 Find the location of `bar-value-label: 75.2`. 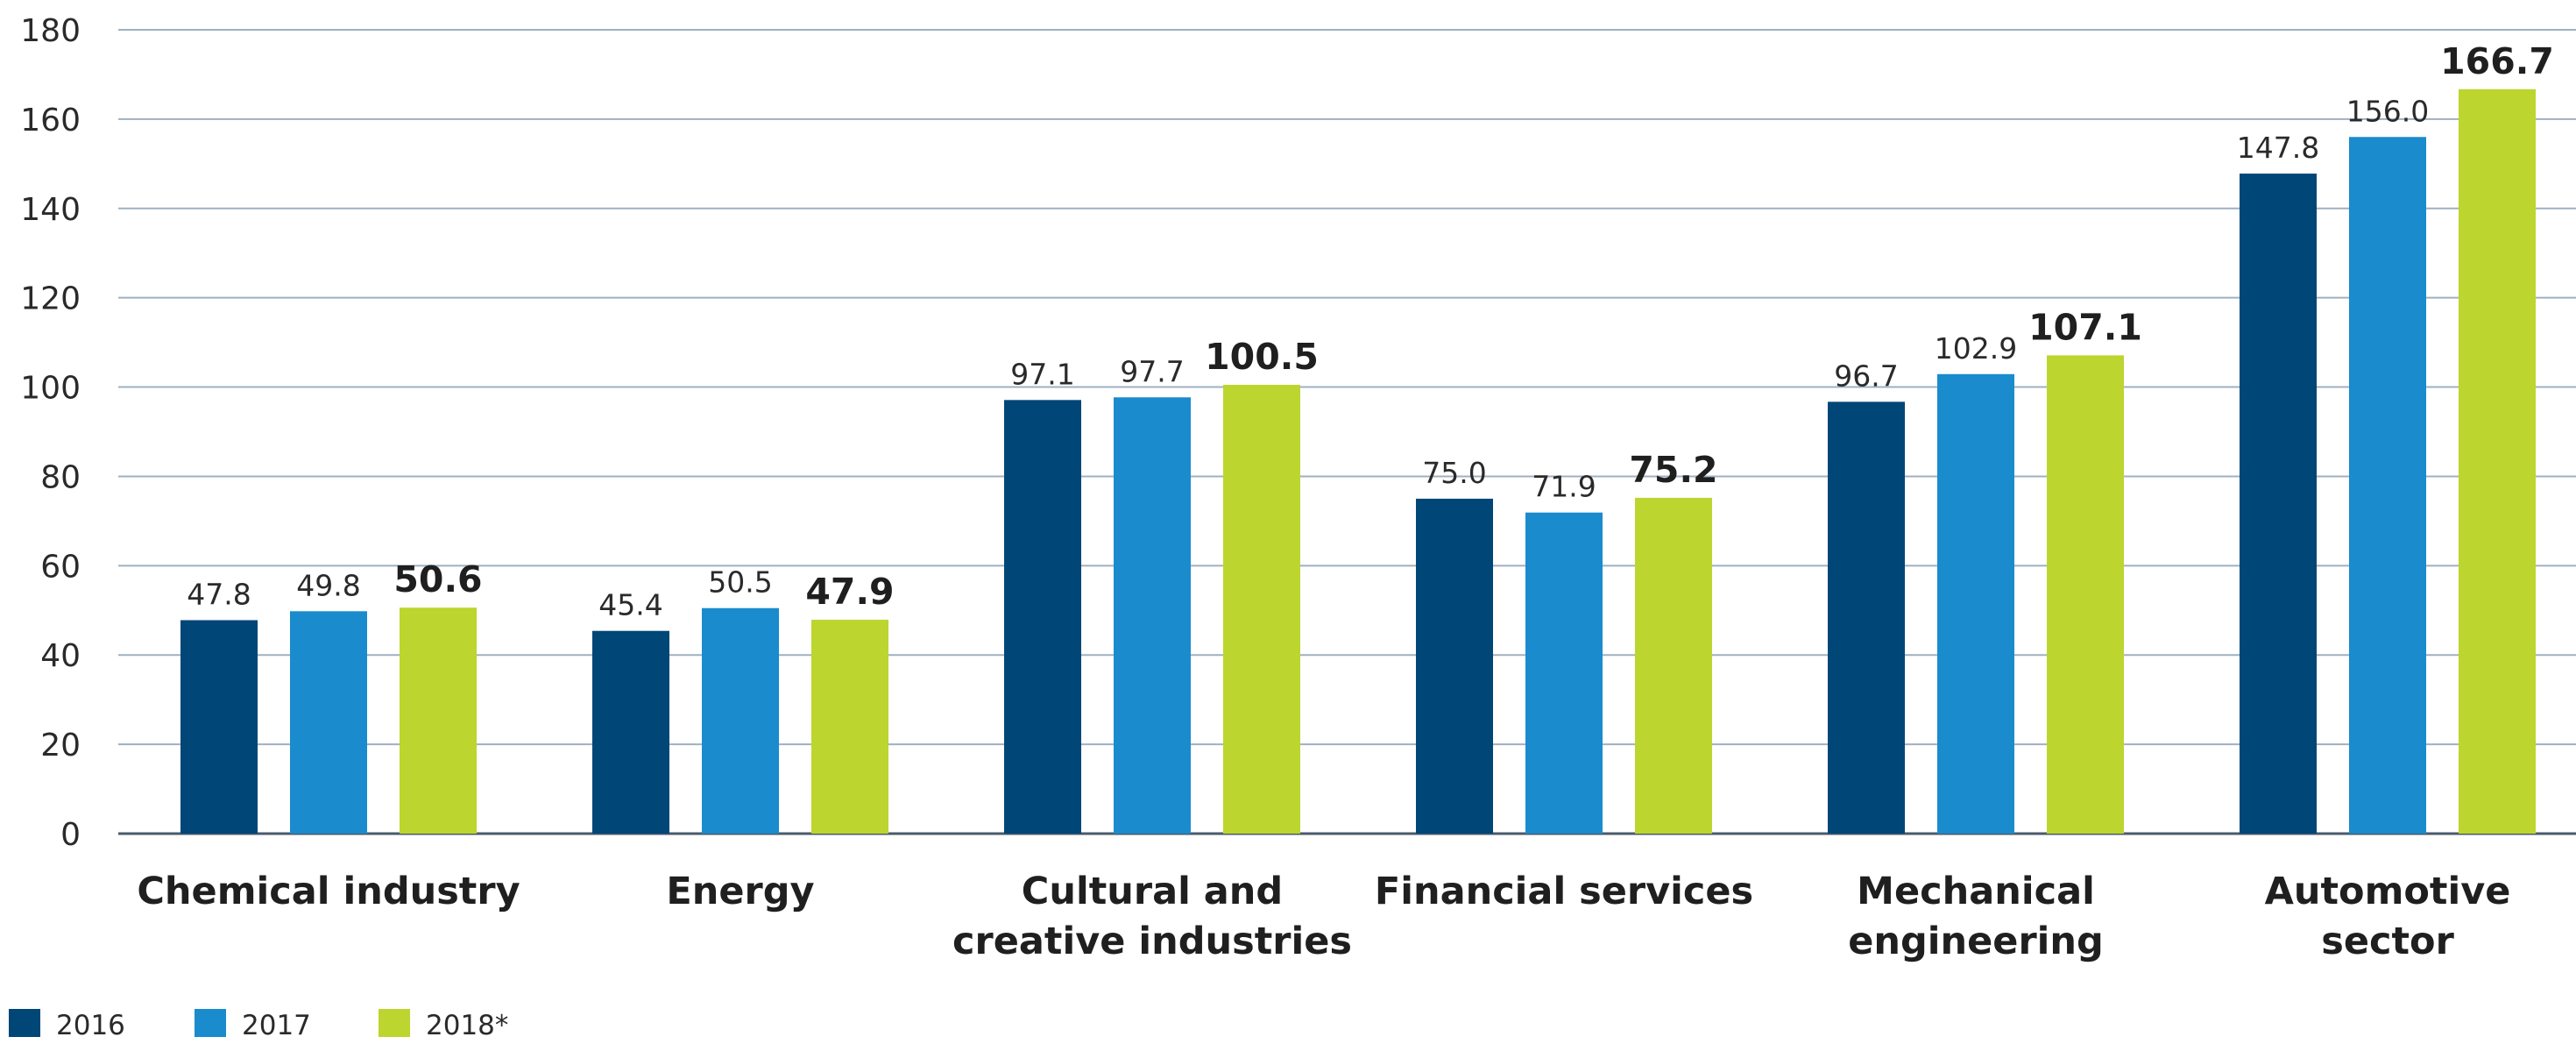

bar-value-label: 75.2 is located at coordinates (1673, 470).